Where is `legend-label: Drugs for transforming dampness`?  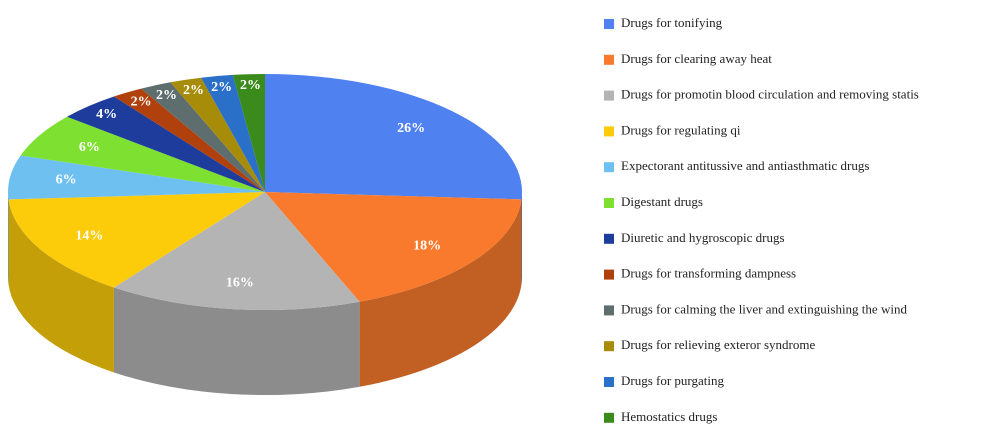
legend-label: Drugs for transforming dampness is located at coordinates (708, 273).